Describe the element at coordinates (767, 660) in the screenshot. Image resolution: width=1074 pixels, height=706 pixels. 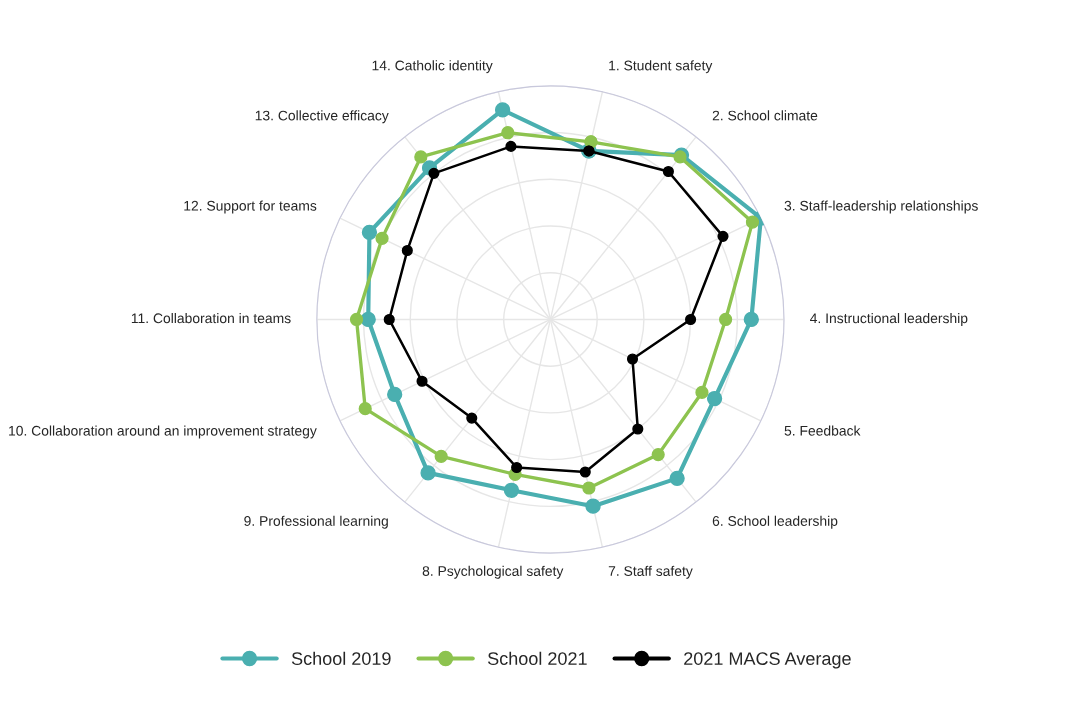
I see `legend-label: 2021 MACS Average` at that location.